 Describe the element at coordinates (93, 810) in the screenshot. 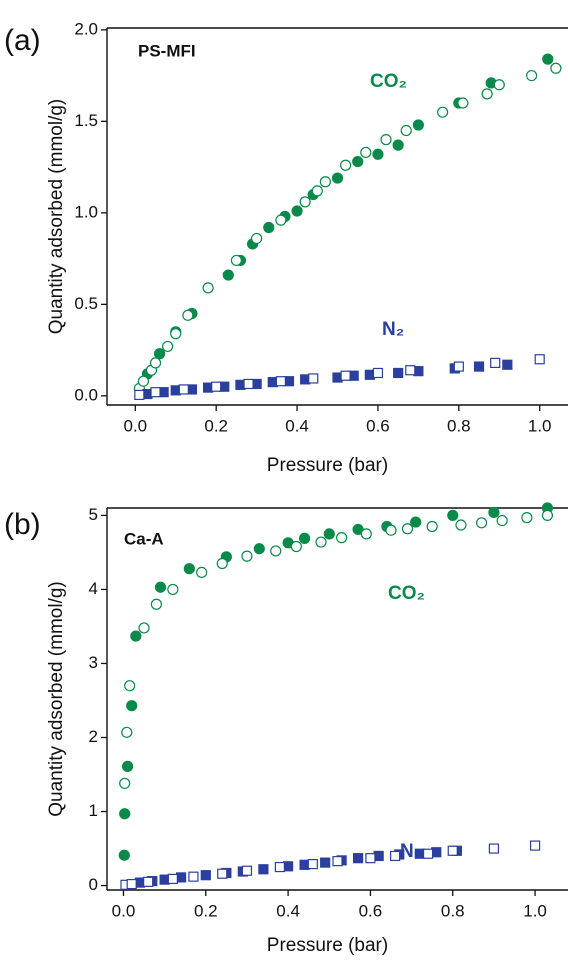

I see `y-tick-label: 1` at that location.